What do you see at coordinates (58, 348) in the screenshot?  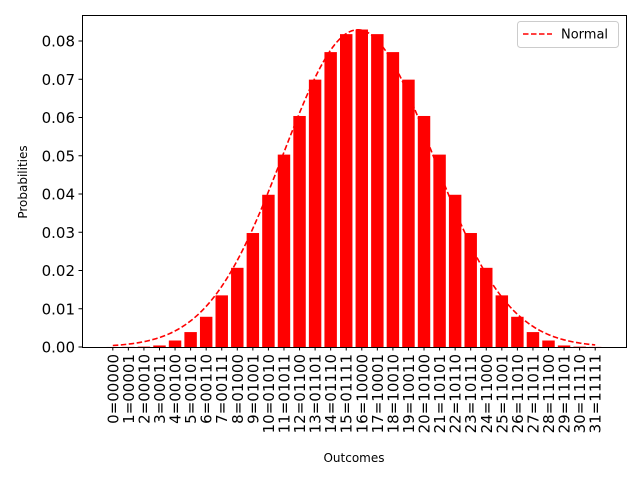 I see `y-tick-label: 0.00` at bounding box center [58, 348].